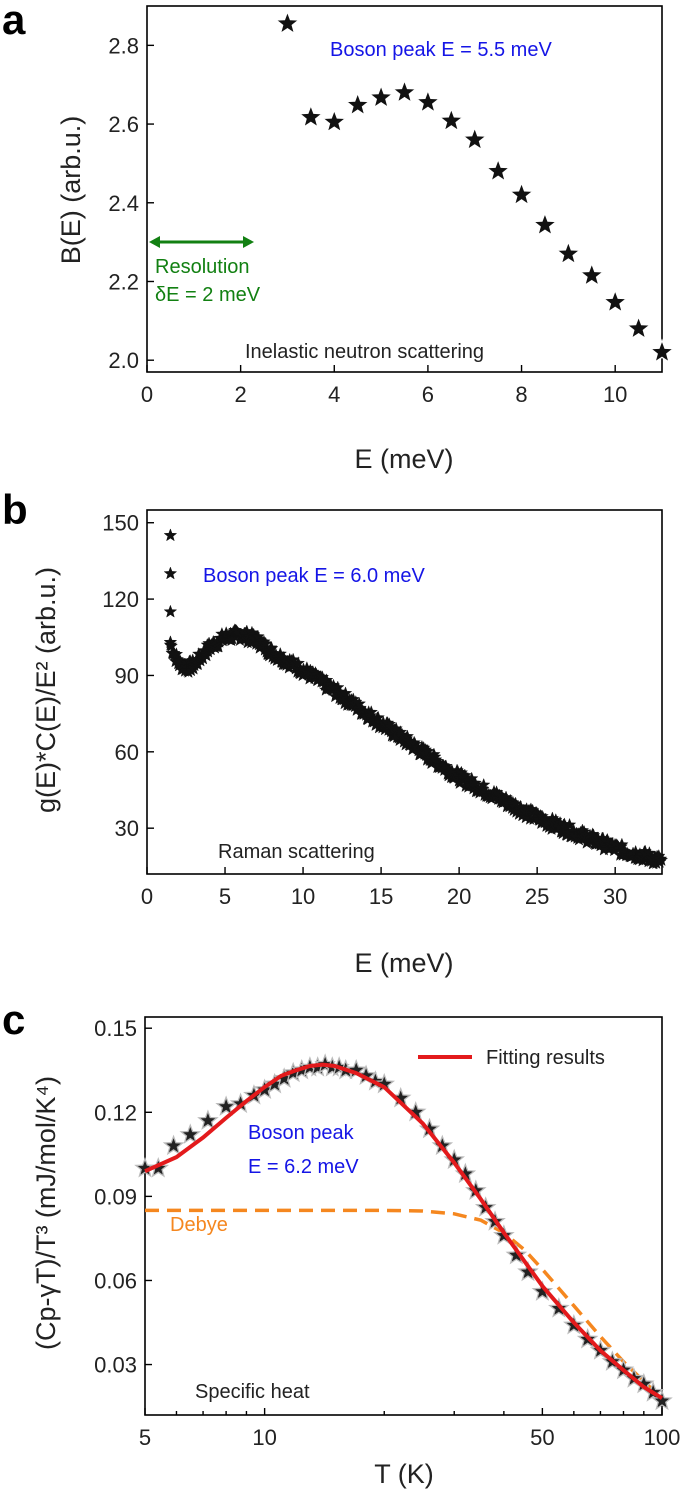  I want to click on panel-a-x-tick-label: 2, so click(241, 394).